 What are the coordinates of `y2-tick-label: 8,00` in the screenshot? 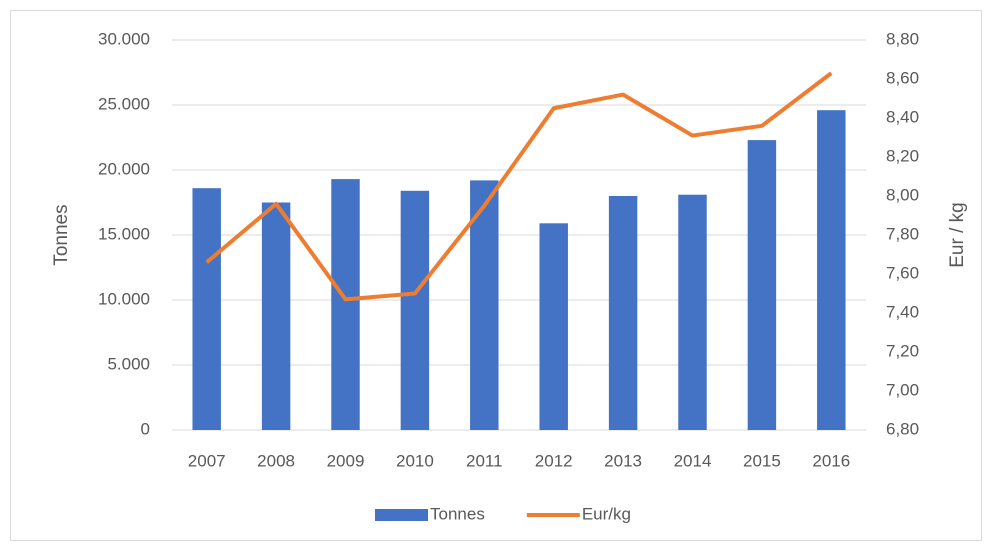 It's located at (902, 194).